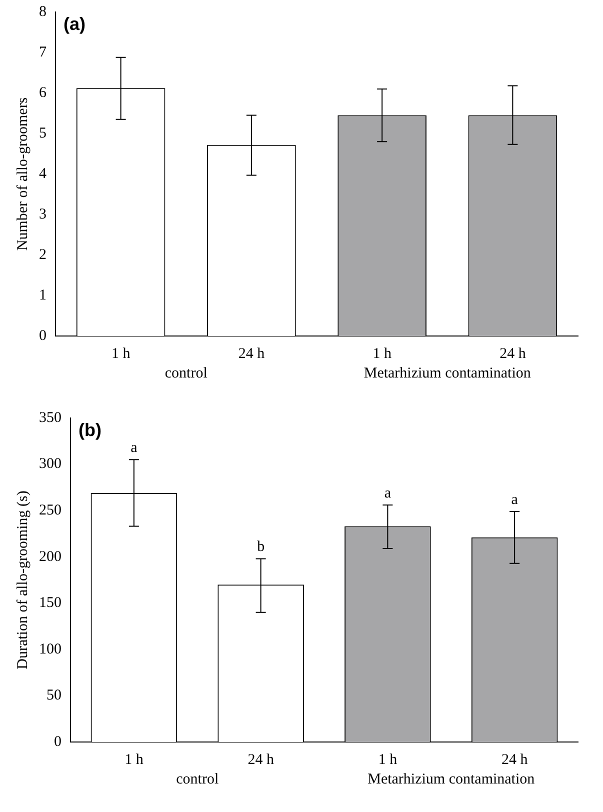 The width and height of the screenshot is (603, 812). What do you see at coordinates (42, 12) in the screenshot?
I see `y-tick-label: 8` at bounding box center [42, 12].